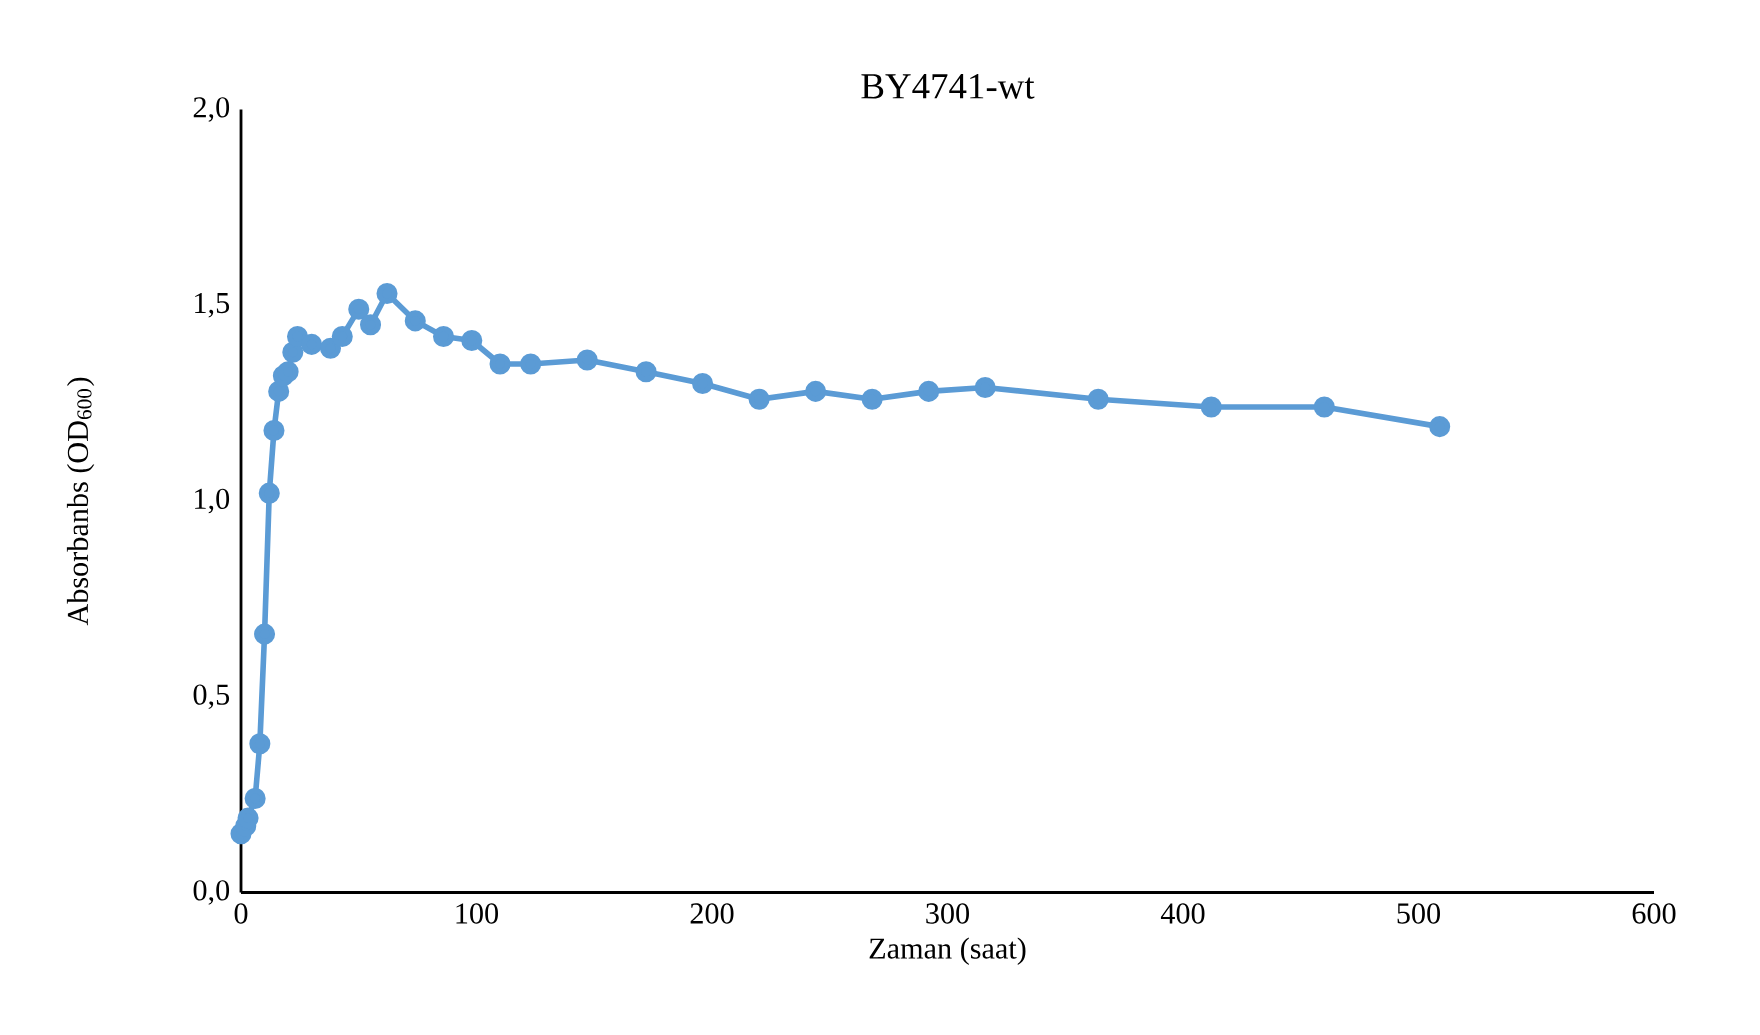  I want to click on y-tick-label: 0,0, so click(211, 892).